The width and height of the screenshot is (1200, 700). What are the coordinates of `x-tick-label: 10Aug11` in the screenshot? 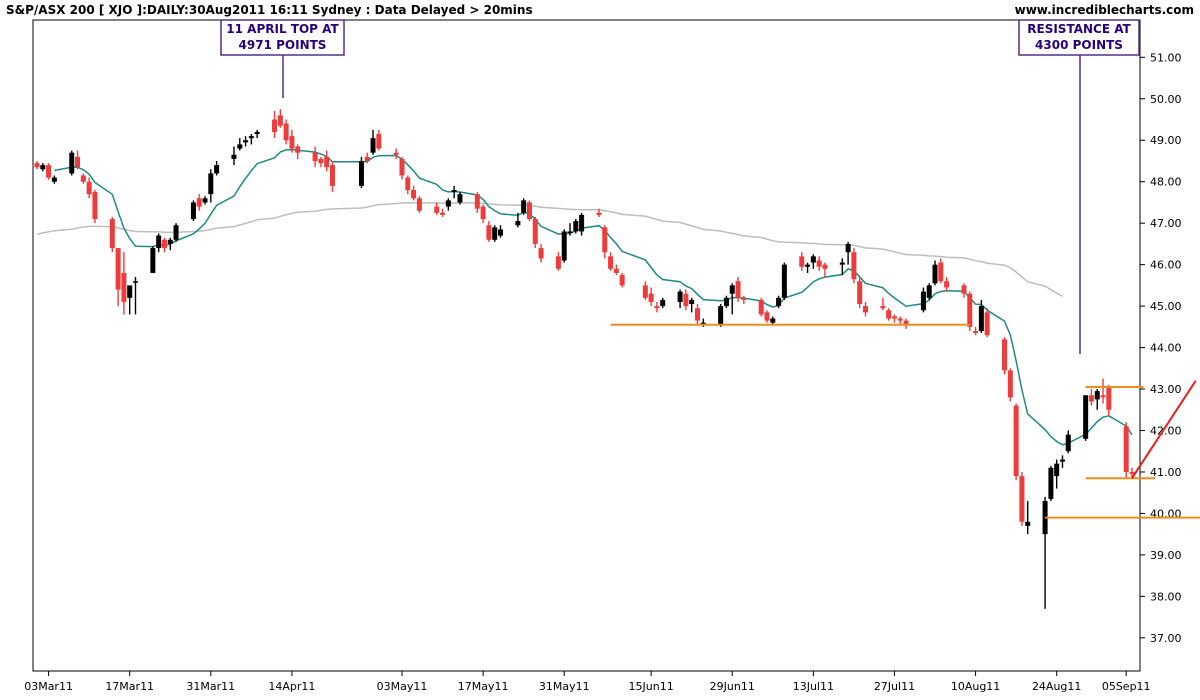 It's located at (975, 686).